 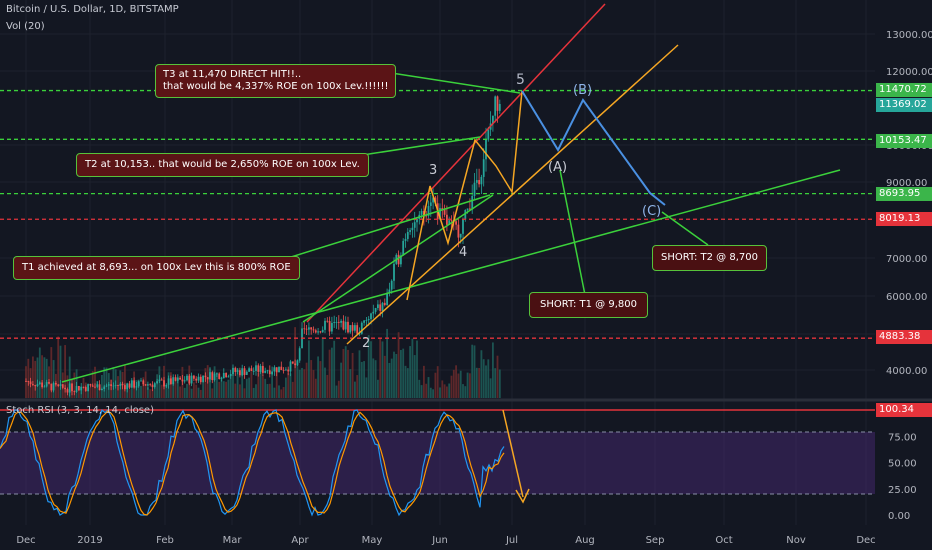 I want to click on stoch-tick-0: 75.00, so click(x=902, y=437).